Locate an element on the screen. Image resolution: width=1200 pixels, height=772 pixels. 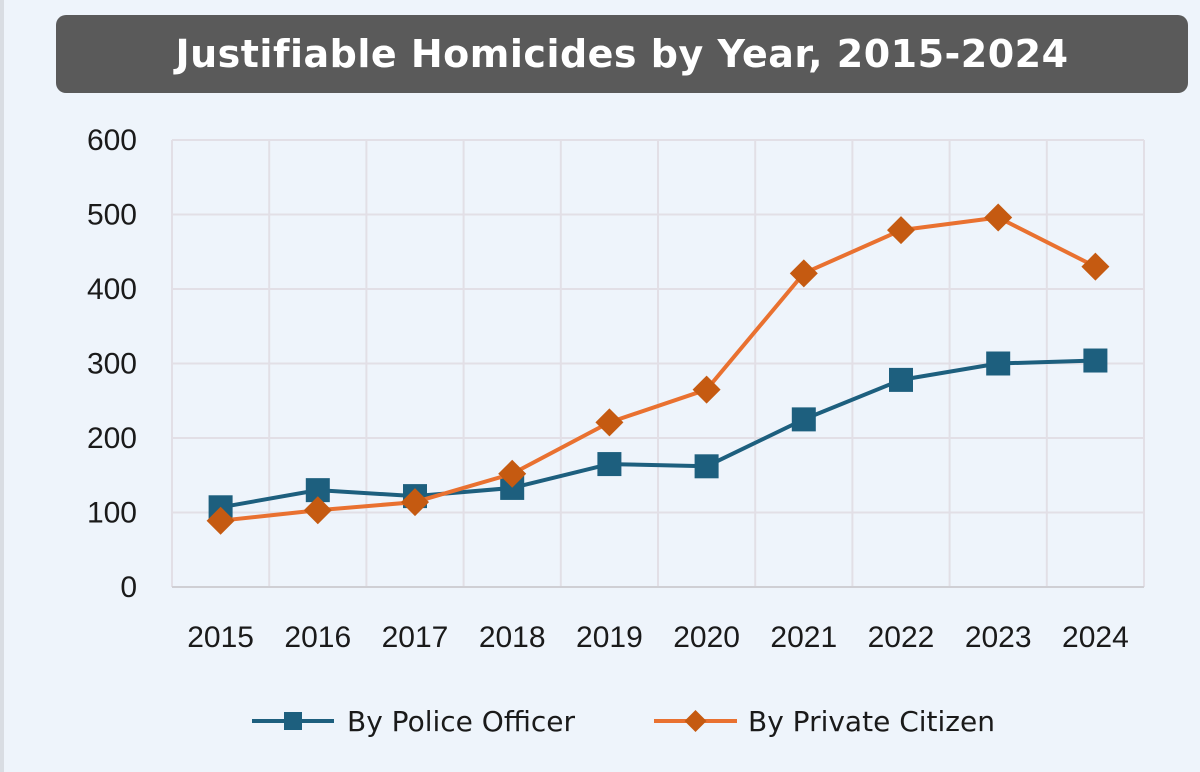
x-tick-label: 2018 is located at coordinates (512, 637).